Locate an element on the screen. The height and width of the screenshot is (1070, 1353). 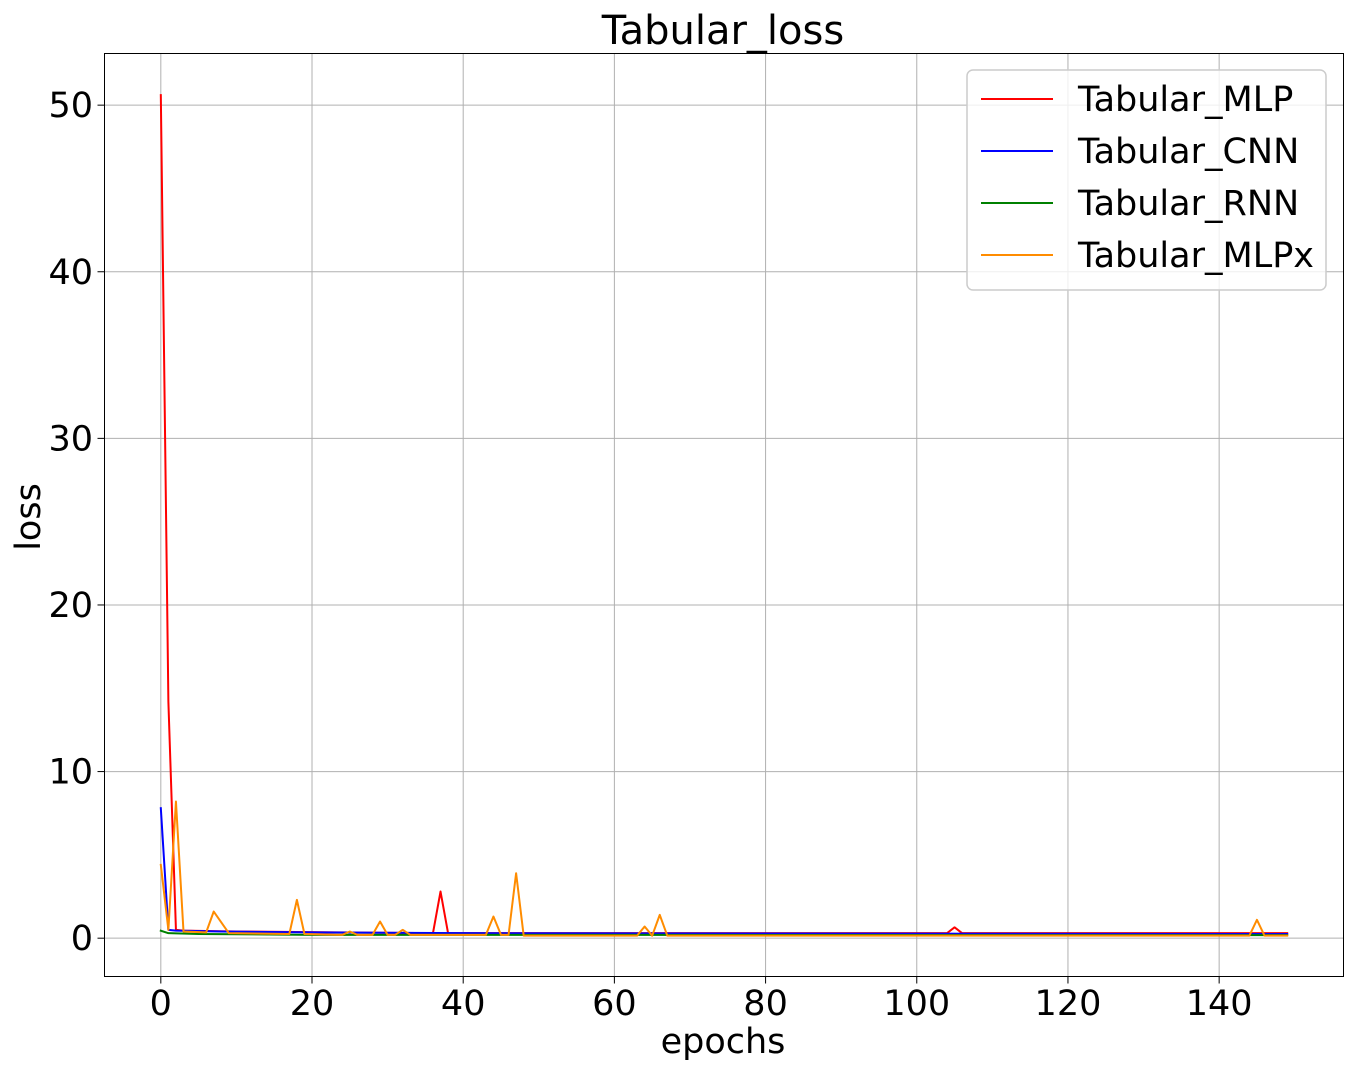
x-tick-label: 100 is located at coordinates (916, 1004).